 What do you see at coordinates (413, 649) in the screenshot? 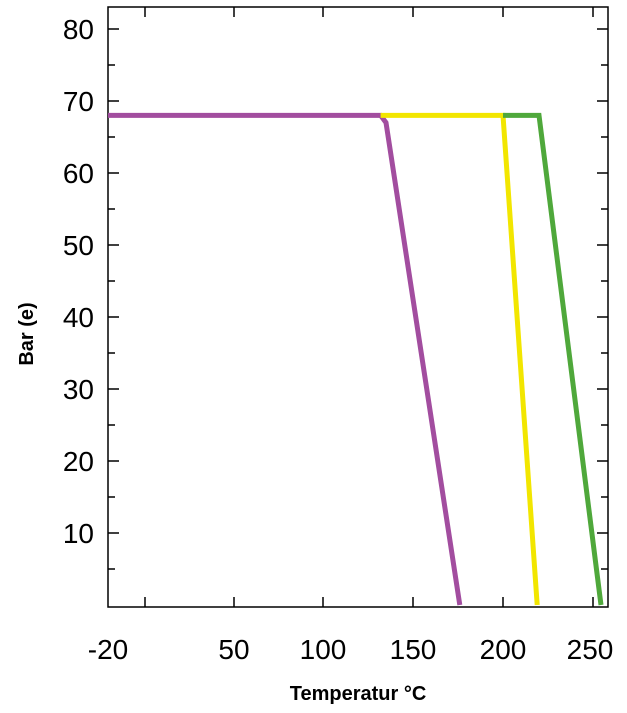
I see `x-tick-label: 150` at bounding box center [413, 649].